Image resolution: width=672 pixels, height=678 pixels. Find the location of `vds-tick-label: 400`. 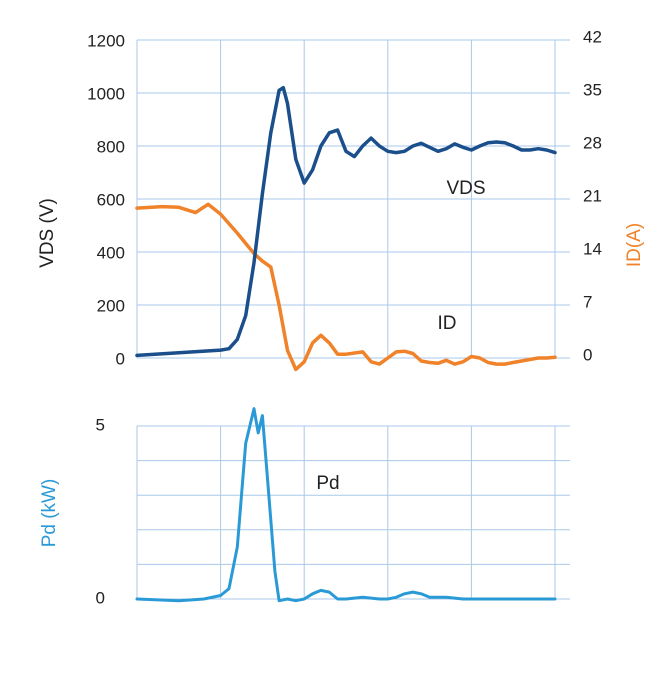

vds-tick-label: 400 is located at coordinates (111, 252).